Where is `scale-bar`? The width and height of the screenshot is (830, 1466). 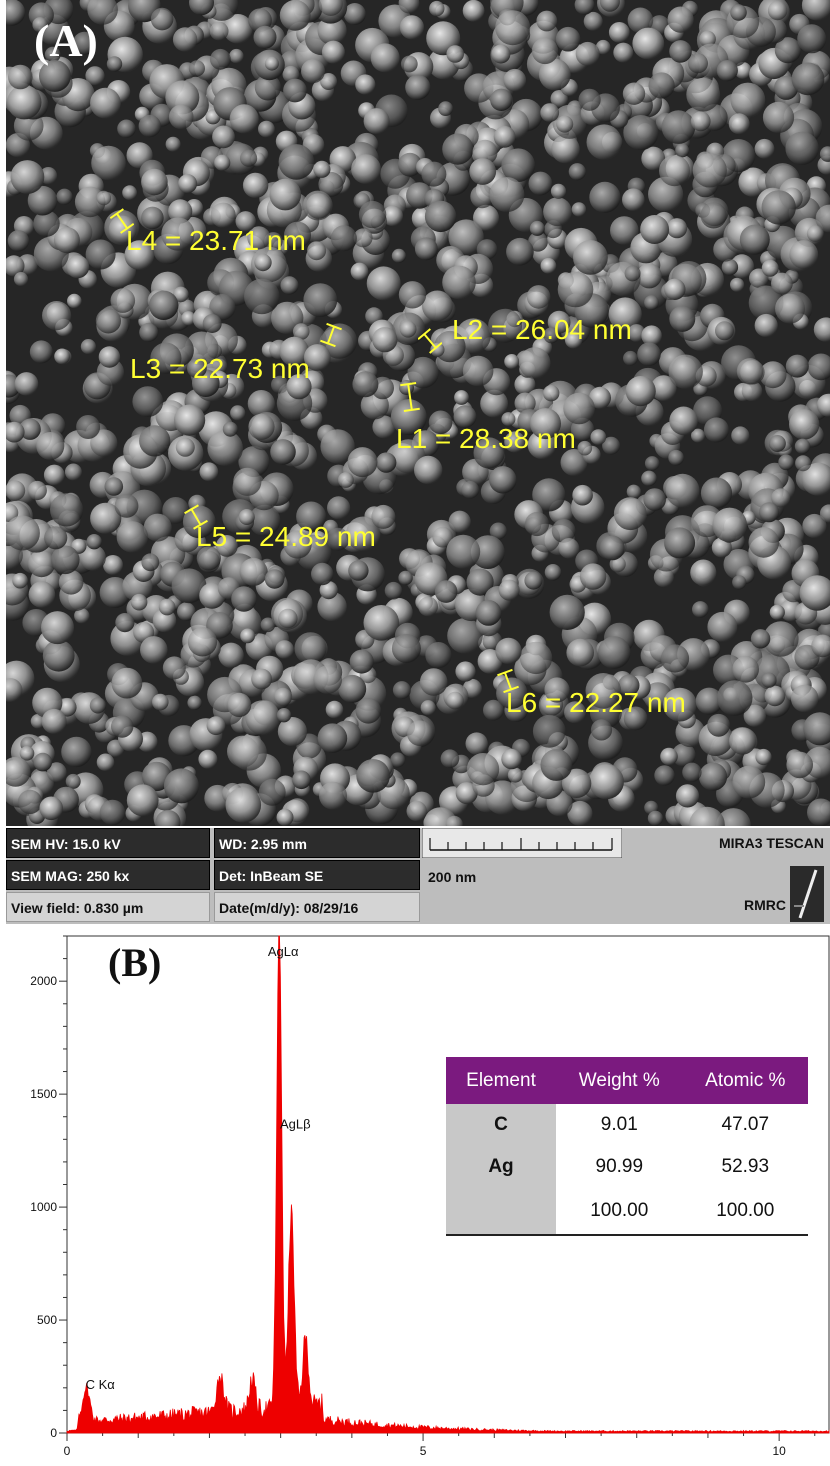
scale-bar is located at coordinates (522, 843).